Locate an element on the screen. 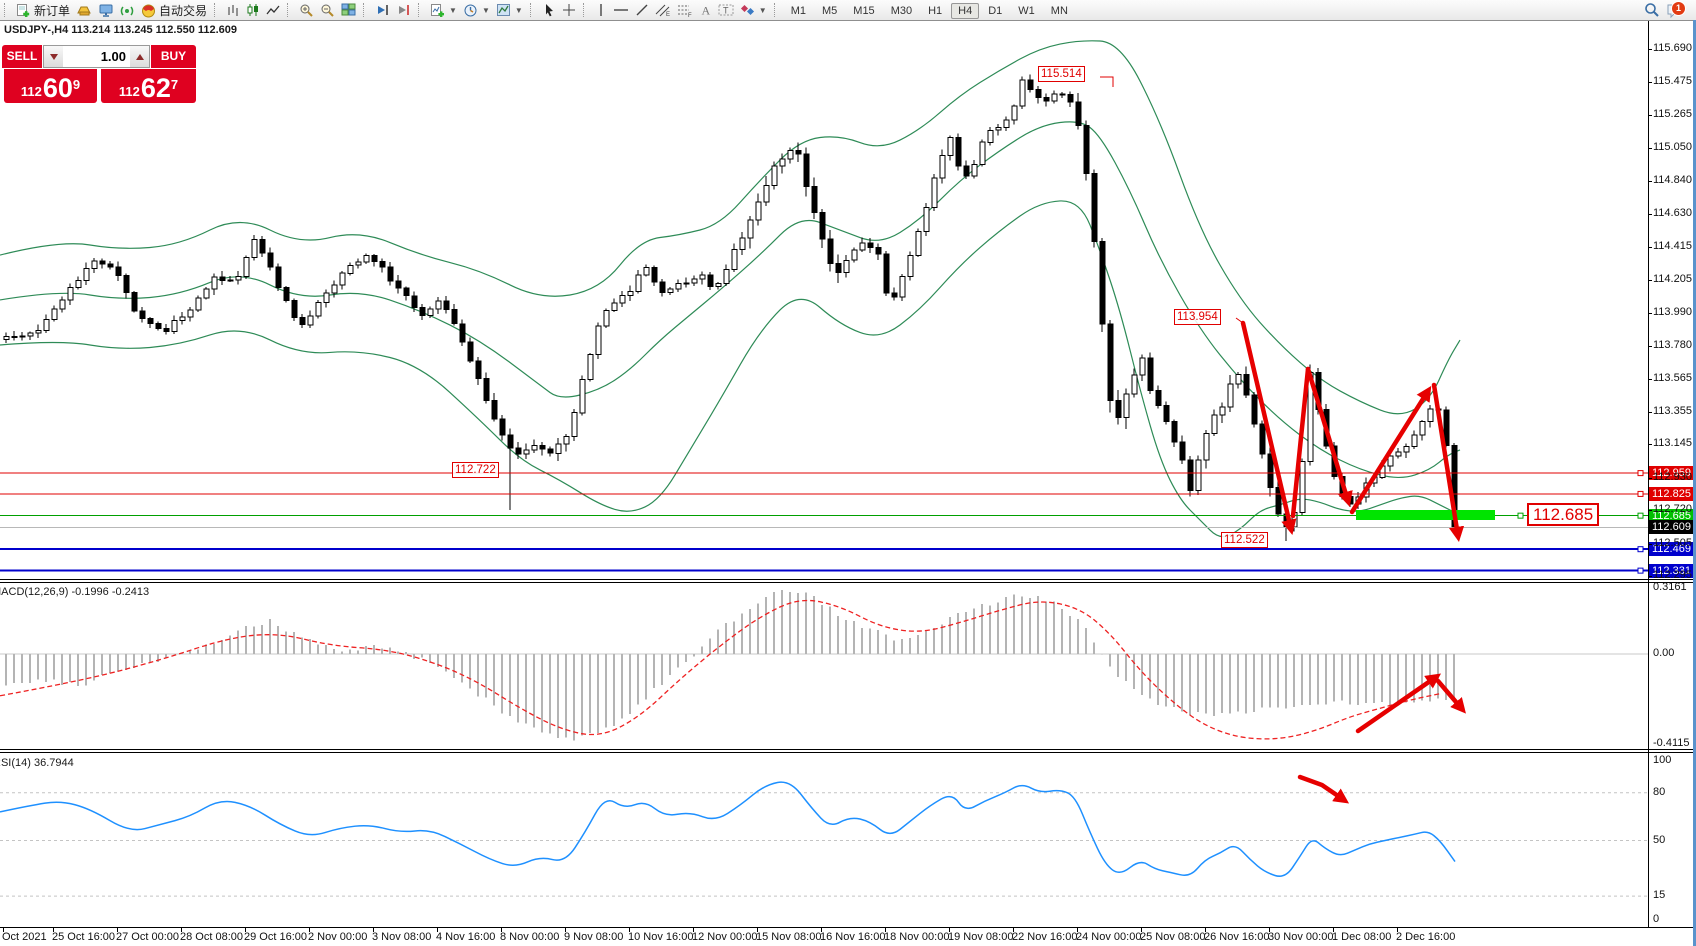 The image size is (1696, 946). sell-button: SELL is located at coordinates (22, 56).